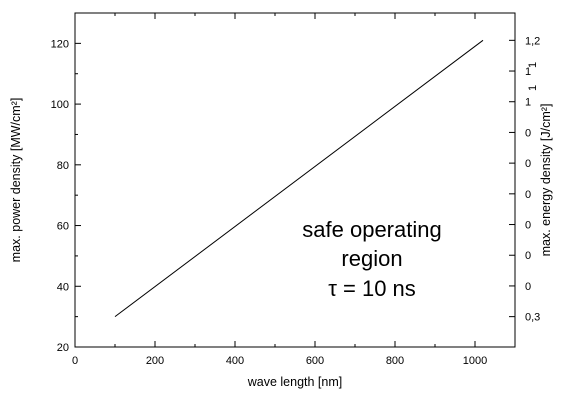 Image resolution: width=561 pixels, height=394 pixels. Describe the element at coordinates (63, 287) in the screenshot. I see `y-tick-label: 40` at that location.